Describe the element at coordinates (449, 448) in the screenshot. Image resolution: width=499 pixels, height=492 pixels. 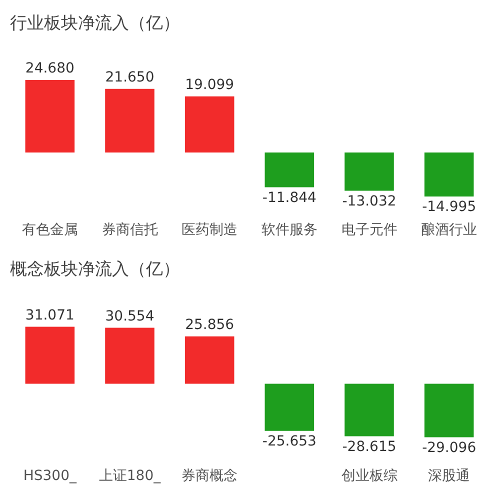
I see `data-label: -29.096` at that location.